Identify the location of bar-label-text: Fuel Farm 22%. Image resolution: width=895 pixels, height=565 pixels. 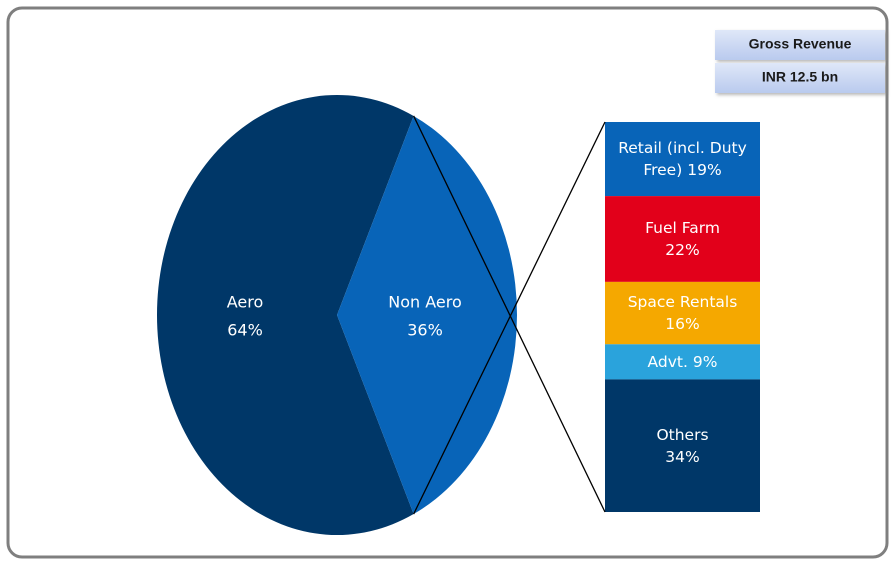
(682, 239).